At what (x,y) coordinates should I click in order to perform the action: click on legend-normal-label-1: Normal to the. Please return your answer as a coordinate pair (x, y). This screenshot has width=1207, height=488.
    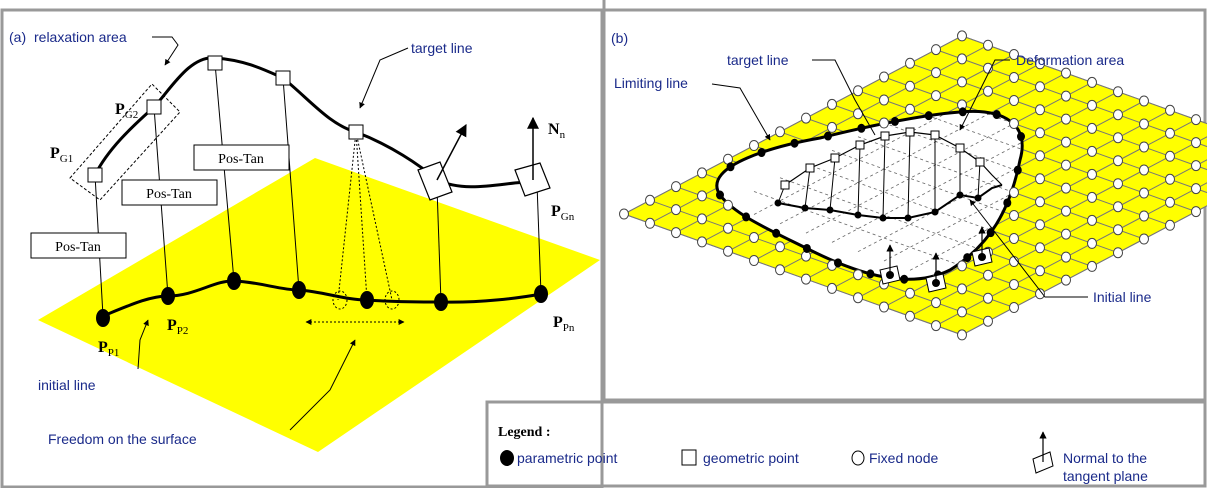
    Looking at the image, I should click on (1105, 458).